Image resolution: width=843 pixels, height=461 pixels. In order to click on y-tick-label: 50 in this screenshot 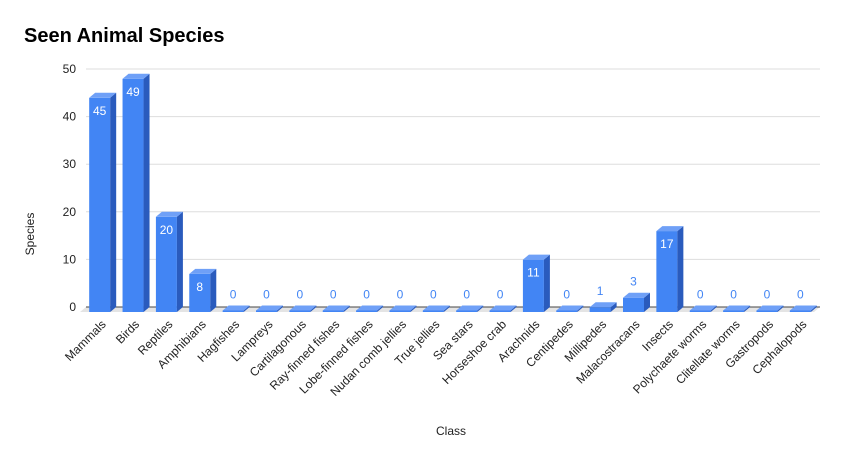, I will do `click(70, 69)`.